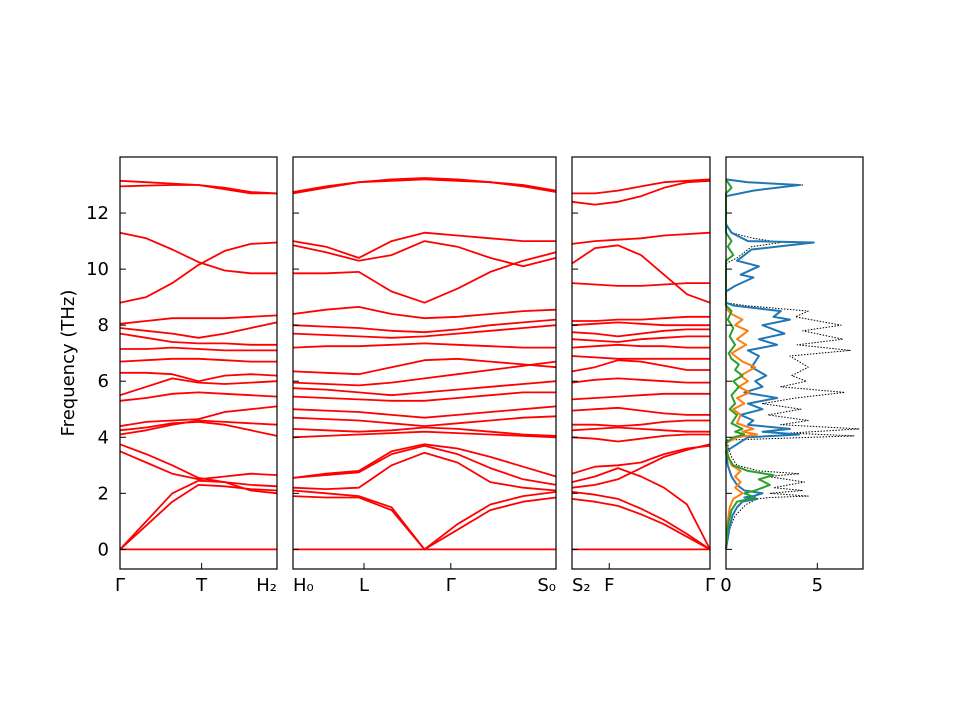  I want to click on y-tick-label: 8, so click(103, 325).